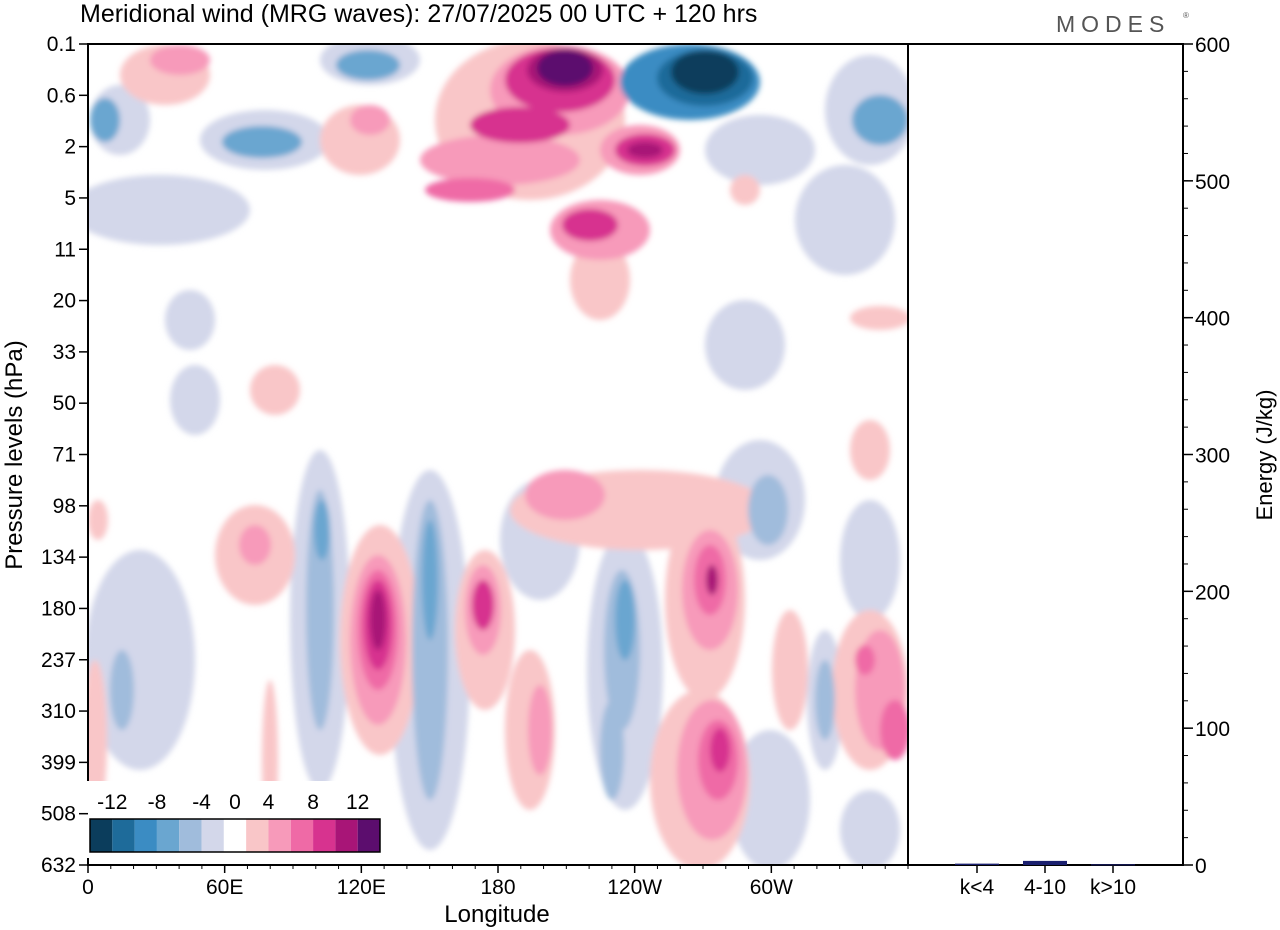 This screenshot has width=1280, height=930. Describe the element at coordinates (61, 95) in the screenshot. I see `y-tick-label: 0.6` at that location.